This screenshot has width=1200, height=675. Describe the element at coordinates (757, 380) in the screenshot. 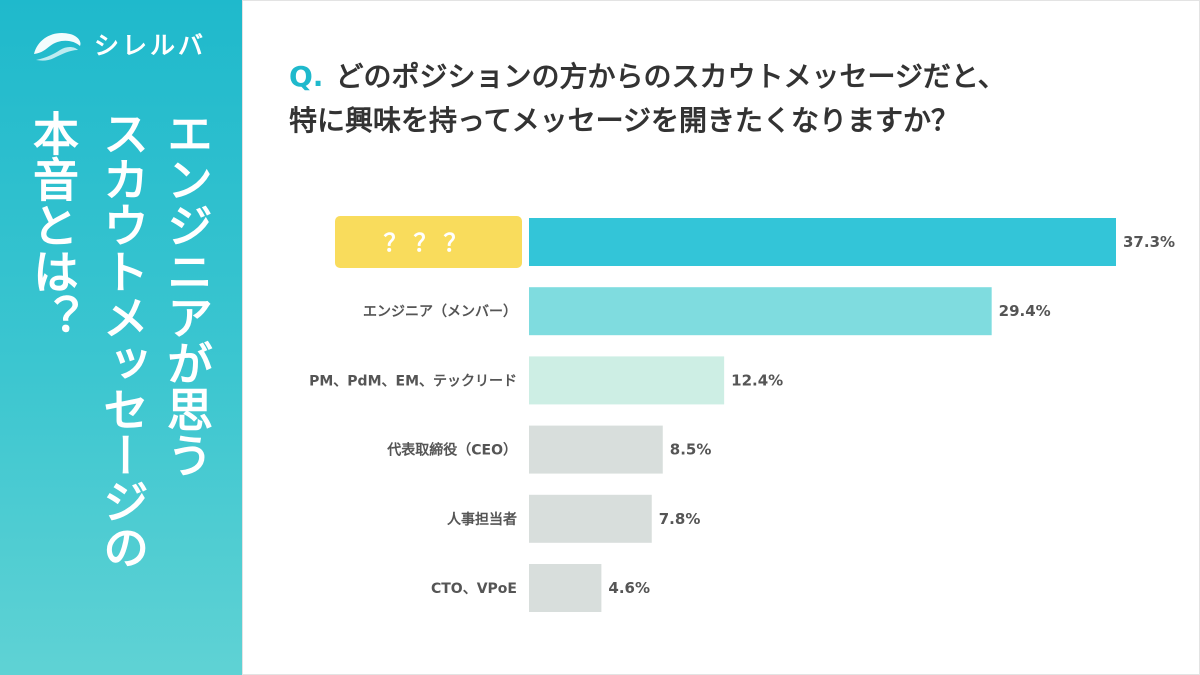

I see `value-label-2: 12.4%` at that location.